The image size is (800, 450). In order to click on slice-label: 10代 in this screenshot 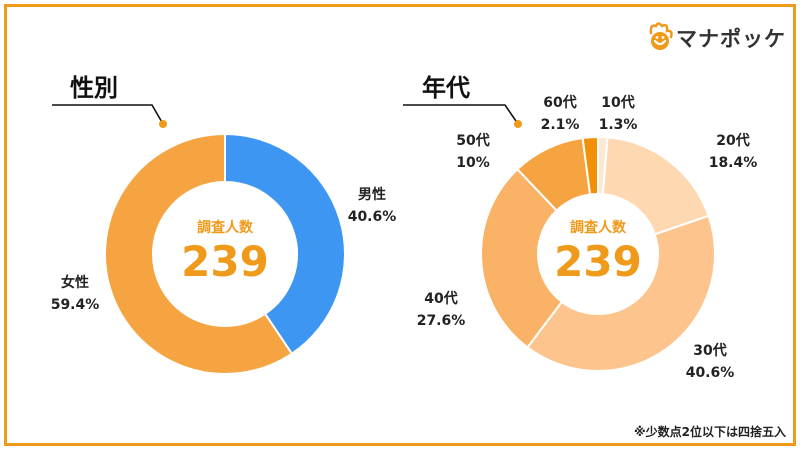, I will do `click(617, 102)`.